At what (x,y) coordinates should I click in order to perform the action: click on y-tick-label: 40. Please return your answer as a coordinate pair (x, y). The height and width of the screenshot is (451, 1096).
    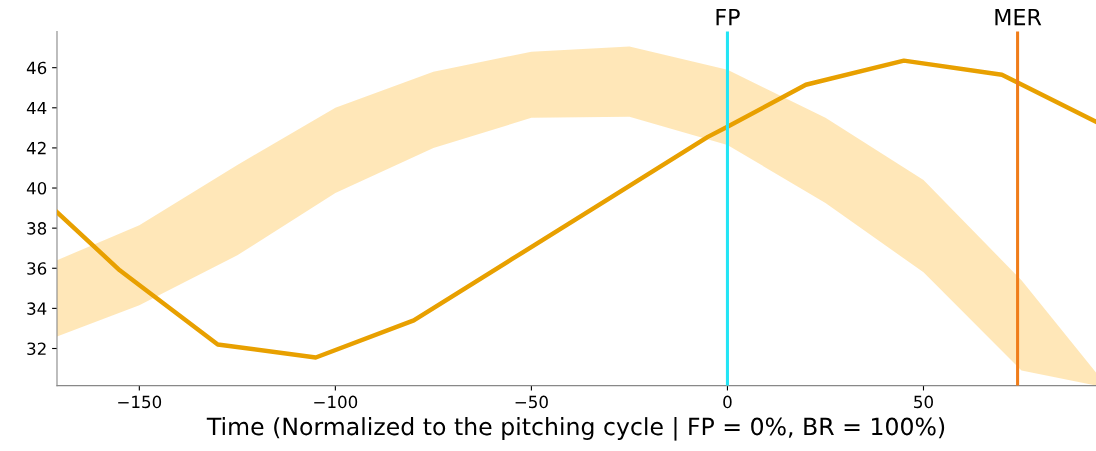
    Looking at the image, I should click on (36, 188).